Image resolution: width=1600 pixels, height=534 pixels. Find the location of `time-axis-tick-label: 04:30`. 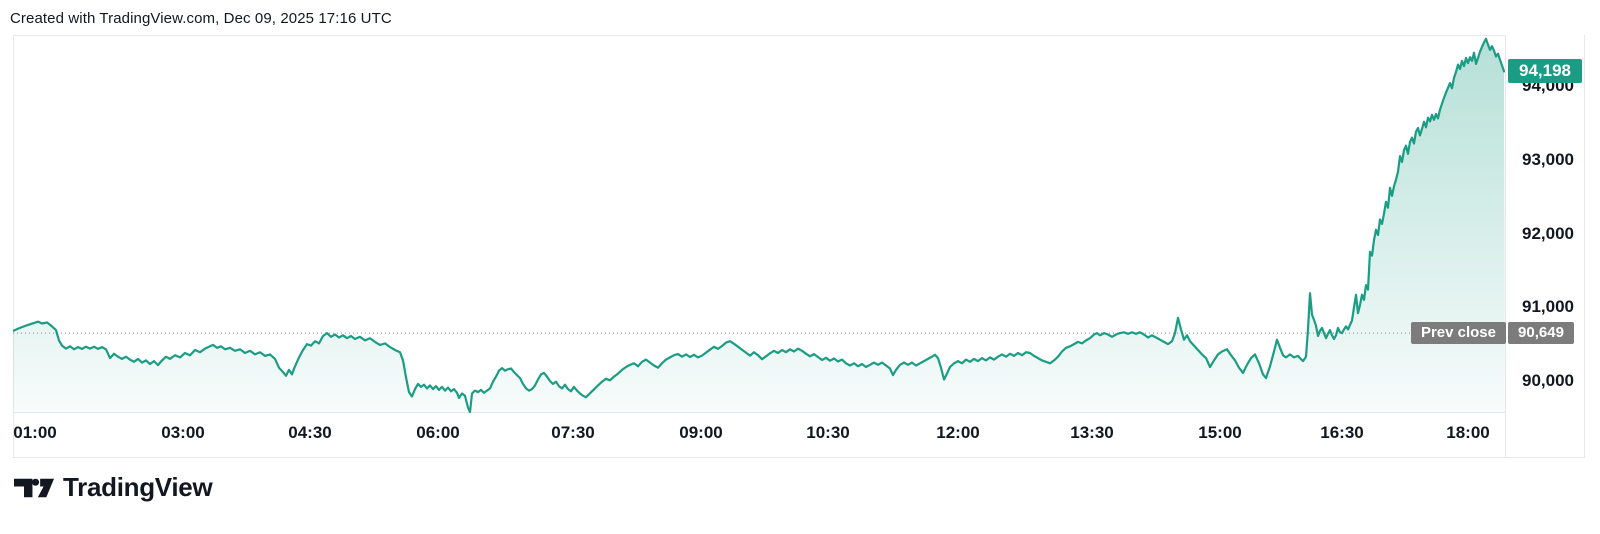

time-axis-tick-label: 04:30 is located at coordinates (310, 432).